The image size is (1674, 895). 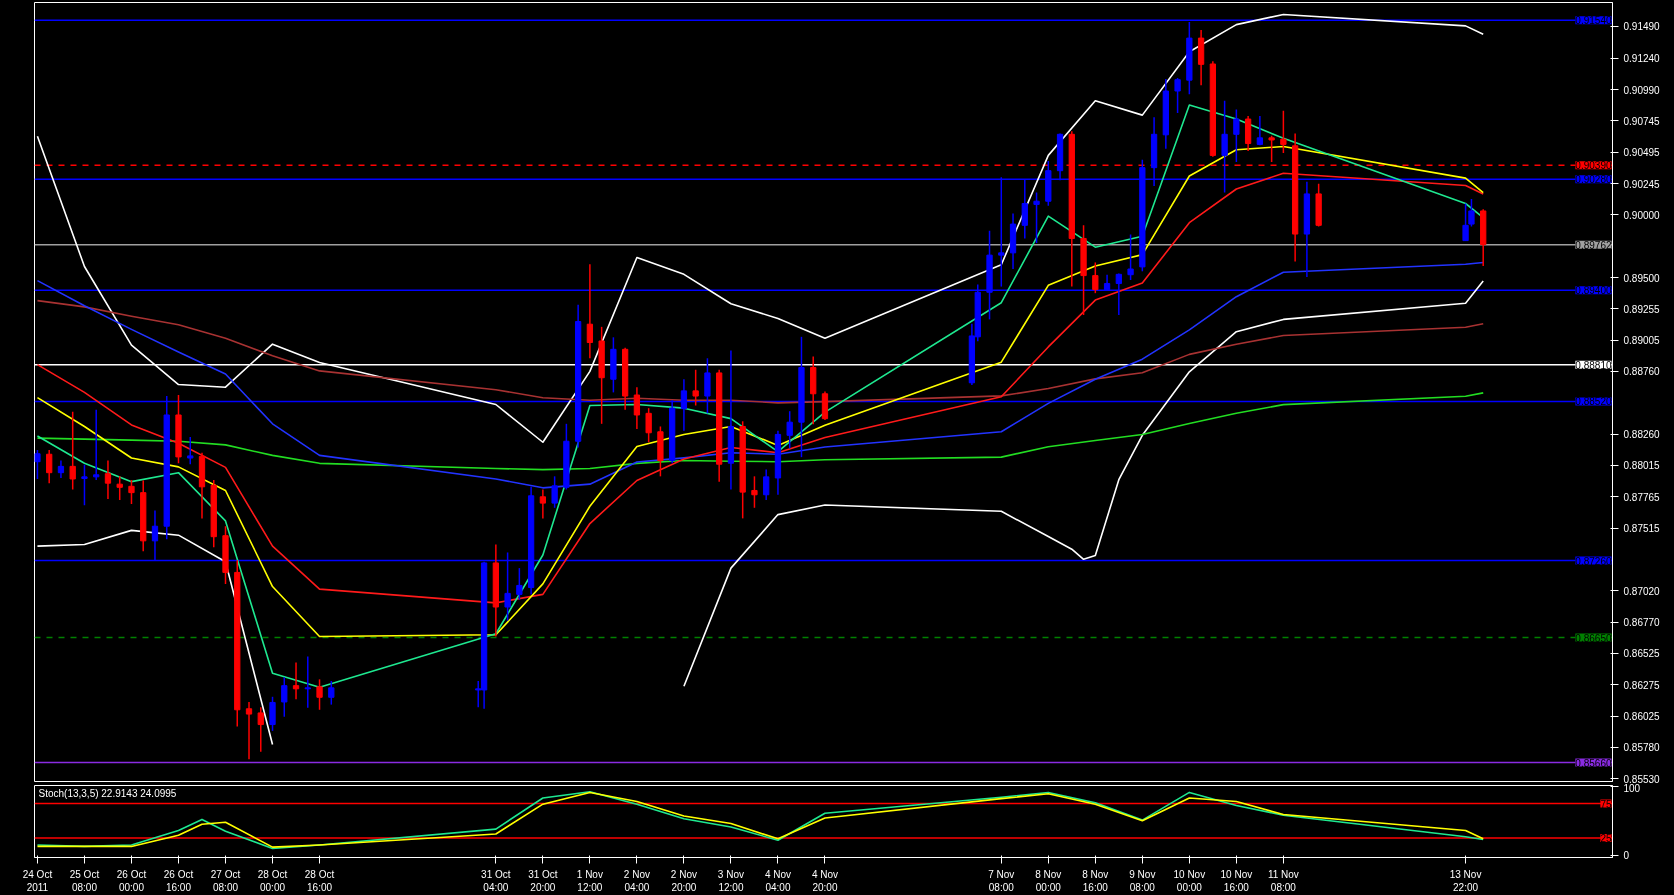 What do you see at coordinates (1189, 880) in the screenshot?
I see `x-tick-label: 10 Nov 00:00` at bounding box center [1189, 880].